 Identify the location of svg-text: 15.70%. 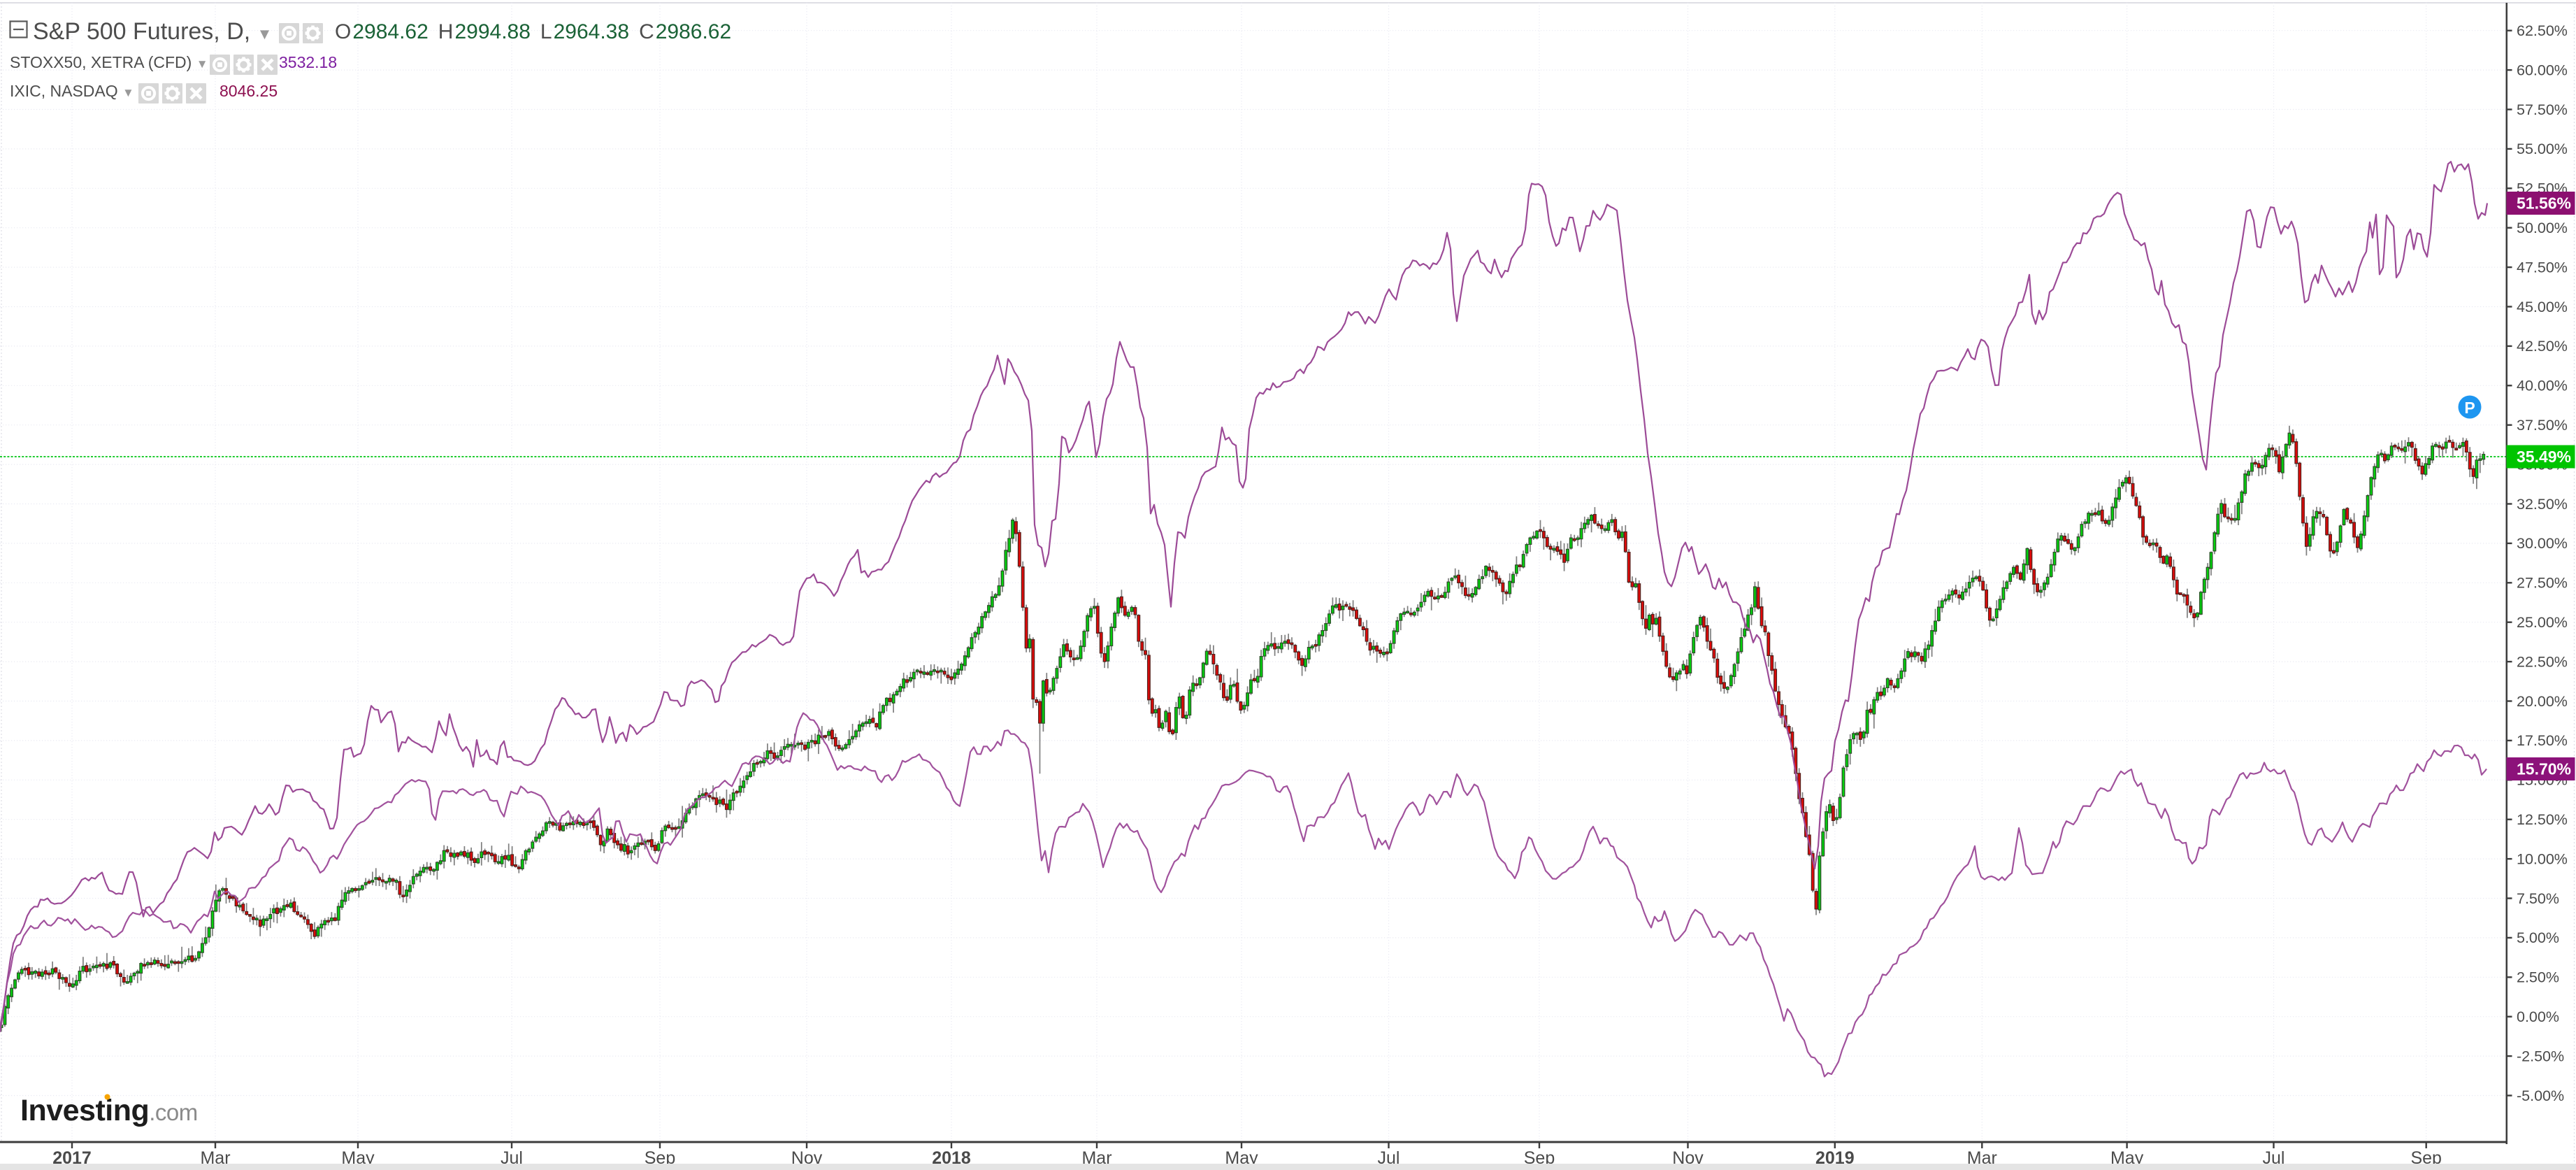
(2544, 769).